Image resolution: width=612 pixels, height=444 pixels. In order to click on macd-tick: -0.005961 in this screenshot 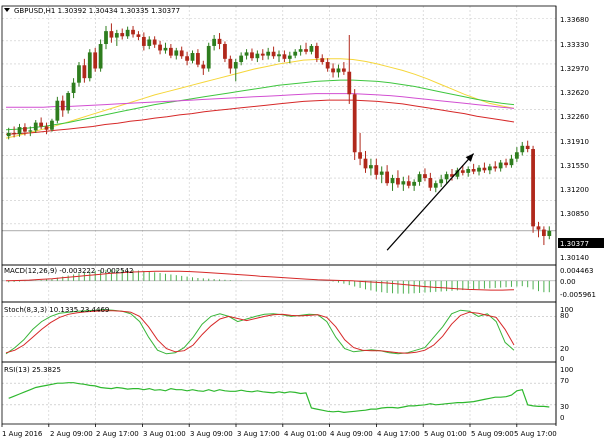, I will do `click(578, 295)`.